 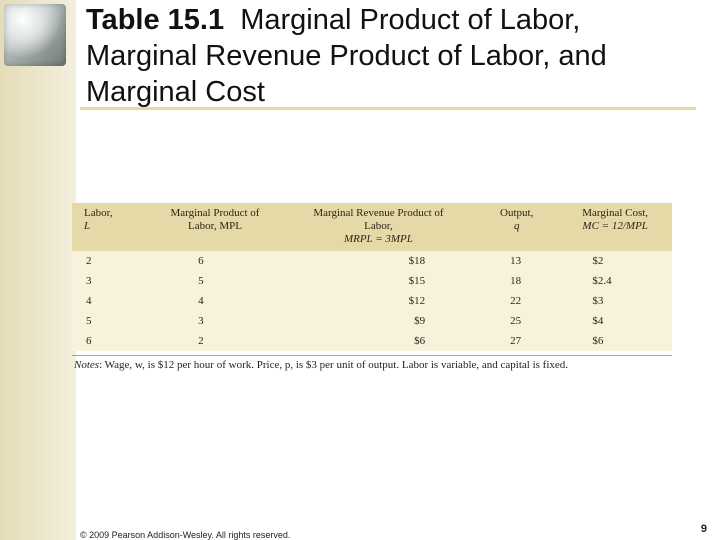 What do you see at coordinates (516, 321) in the screenshot?
I see `cell-output: 25` at bounding box center [516, 321].